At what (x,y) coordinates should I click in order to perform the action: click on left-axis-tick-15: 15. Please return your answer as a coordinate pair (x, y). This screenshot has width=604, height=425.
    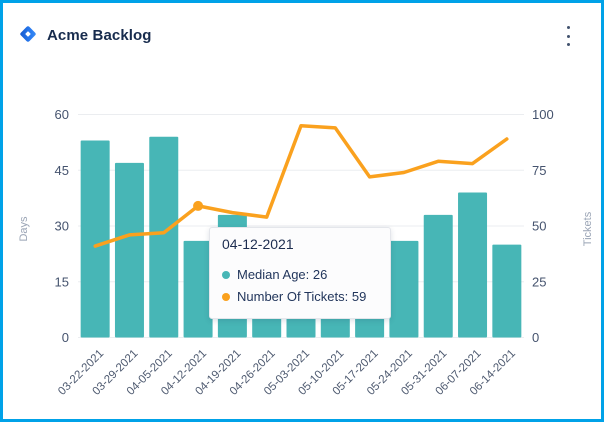
    Looking at the image, I should click on (62, 281).